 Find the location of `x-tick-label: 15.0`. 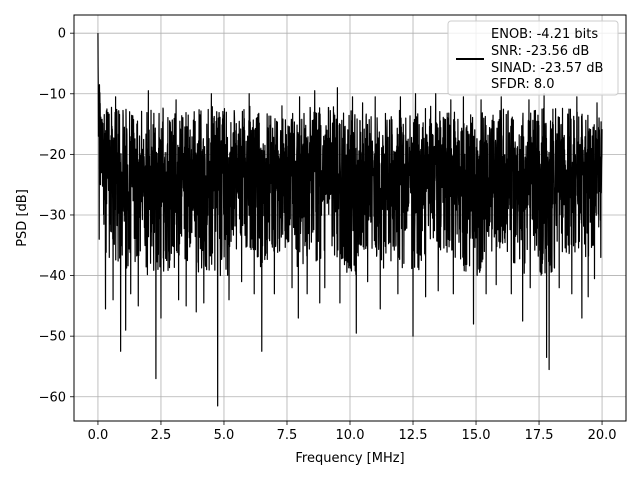

x-tick-label: 15.0 is located at coordinates (476, 435).